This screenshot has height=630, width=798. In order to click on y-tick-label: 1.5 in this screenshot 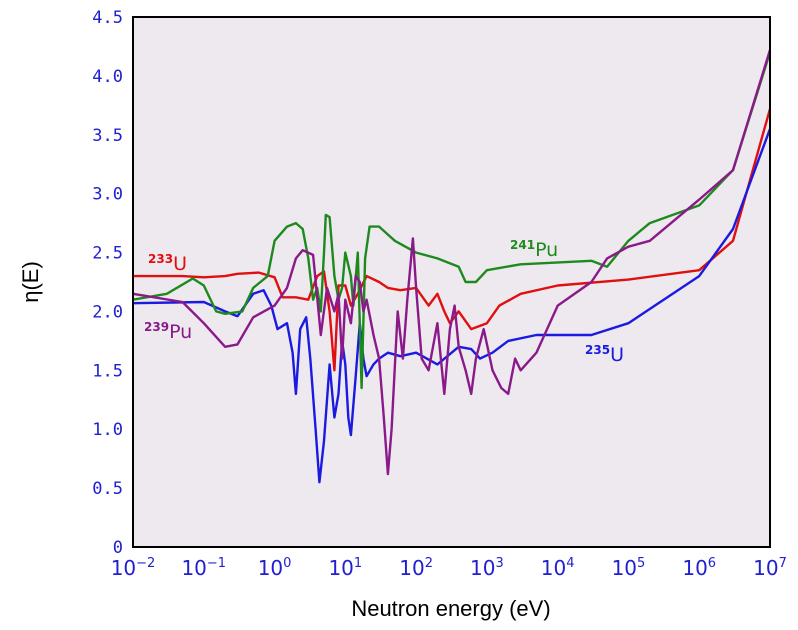, I will do `click(107, 371)`.